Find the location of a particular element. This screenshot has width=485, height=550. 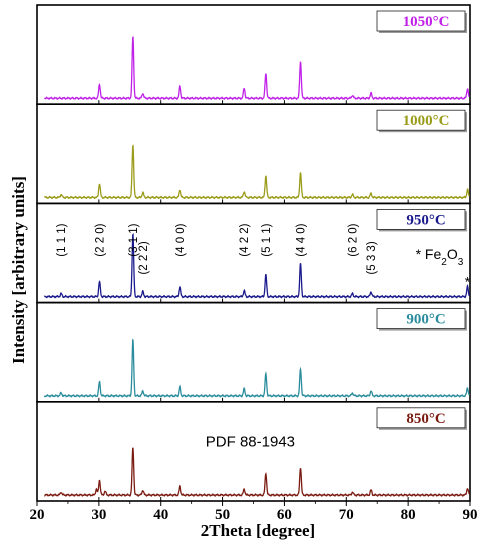

impurity-marker: * is located at coordinates (468, 282).